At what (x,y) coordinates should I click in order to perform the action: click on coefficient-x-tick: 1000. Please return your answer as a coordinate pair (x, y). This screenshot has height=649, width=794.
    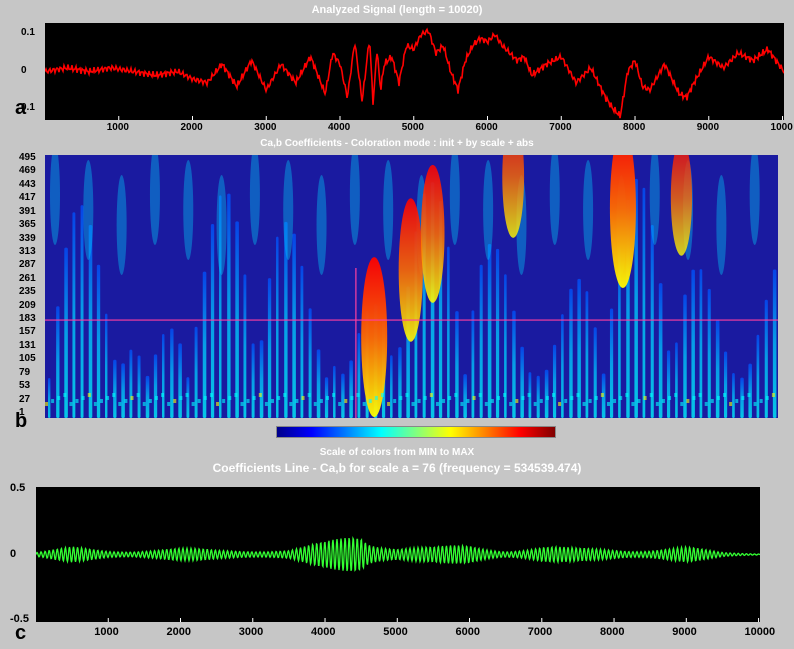
    Looking at the image, I should click on (106, 632).